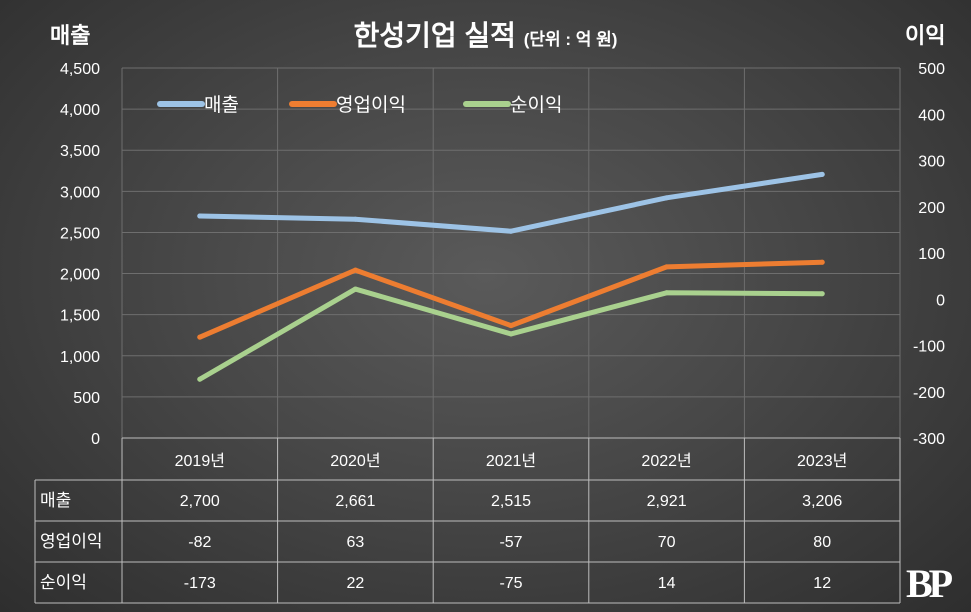 The width and height of the screenshot is (971, 612). I want to click on left-axis-title: 매출, so click(70, 35).